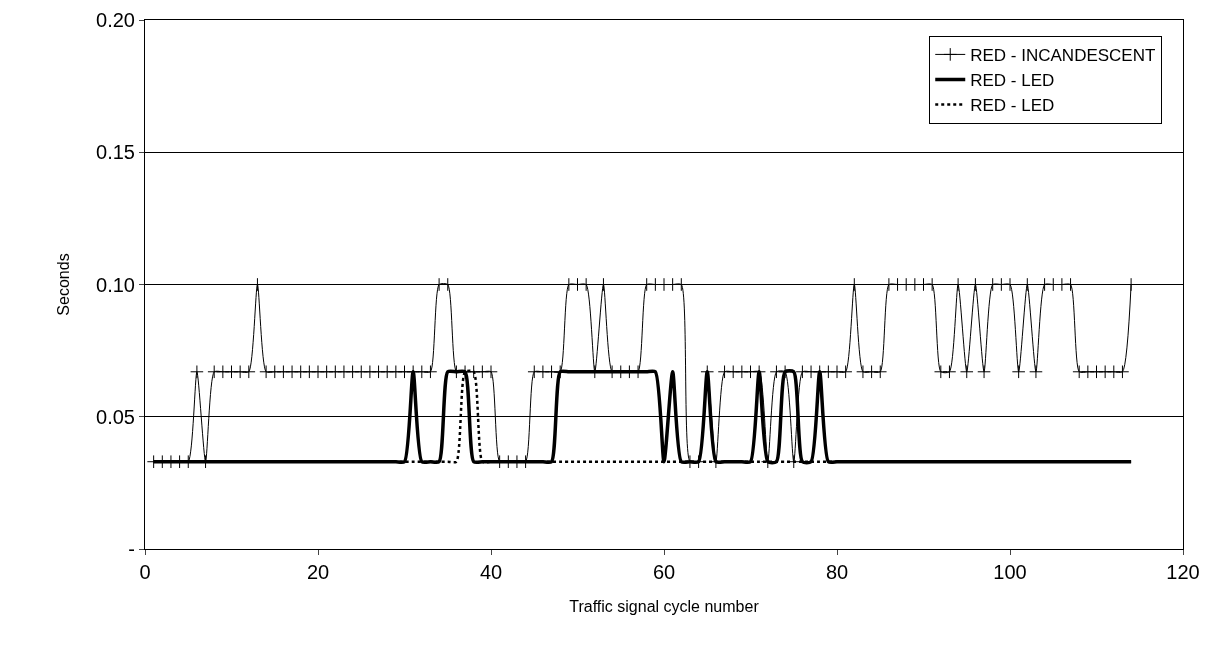 The height and width of the screenshot is (658, 1218). I want to click on y-tick-label: 0.15, so click(115, 152).